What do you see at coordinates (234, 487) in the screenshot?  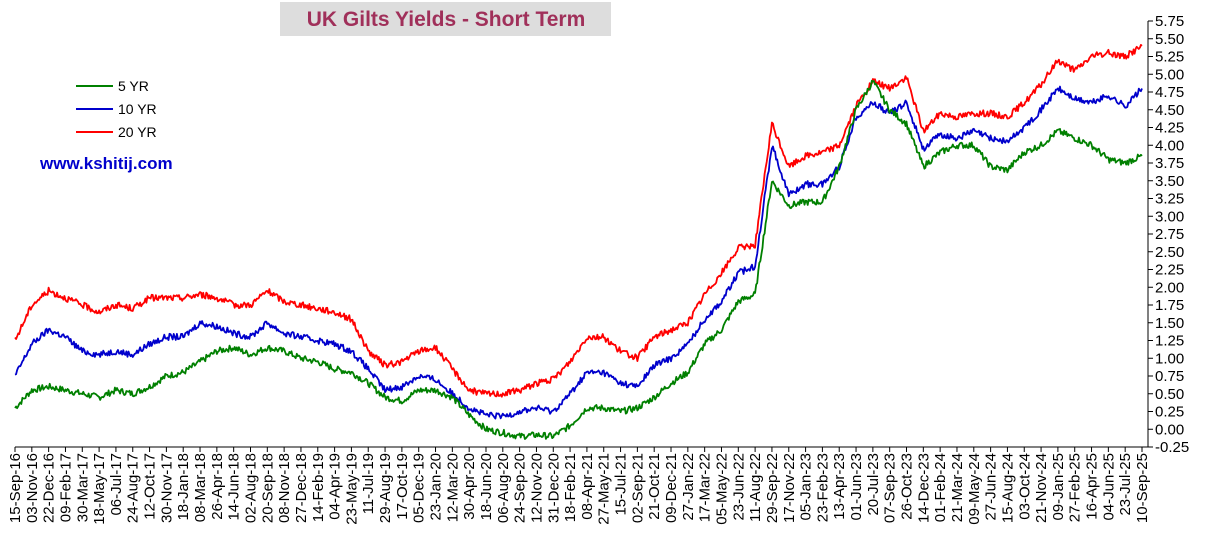 I see `x-tick-label: 14-Jun-18` at bounding box center [234, 487].